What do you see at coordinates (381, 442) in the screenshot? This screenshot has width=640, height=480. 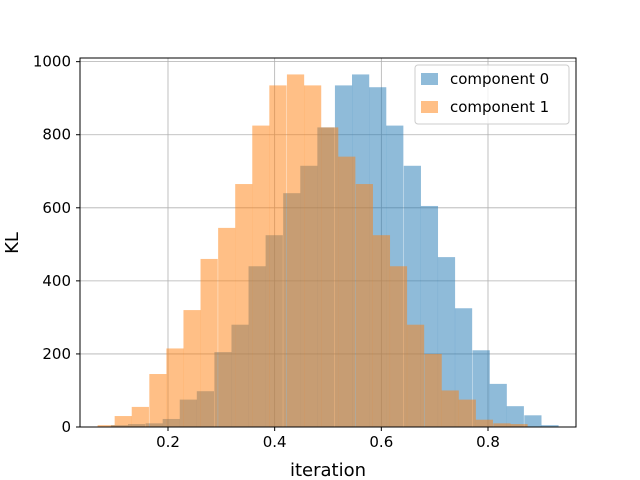 I see `x-tick-label: 0.6` at bounding box center [381, 442].